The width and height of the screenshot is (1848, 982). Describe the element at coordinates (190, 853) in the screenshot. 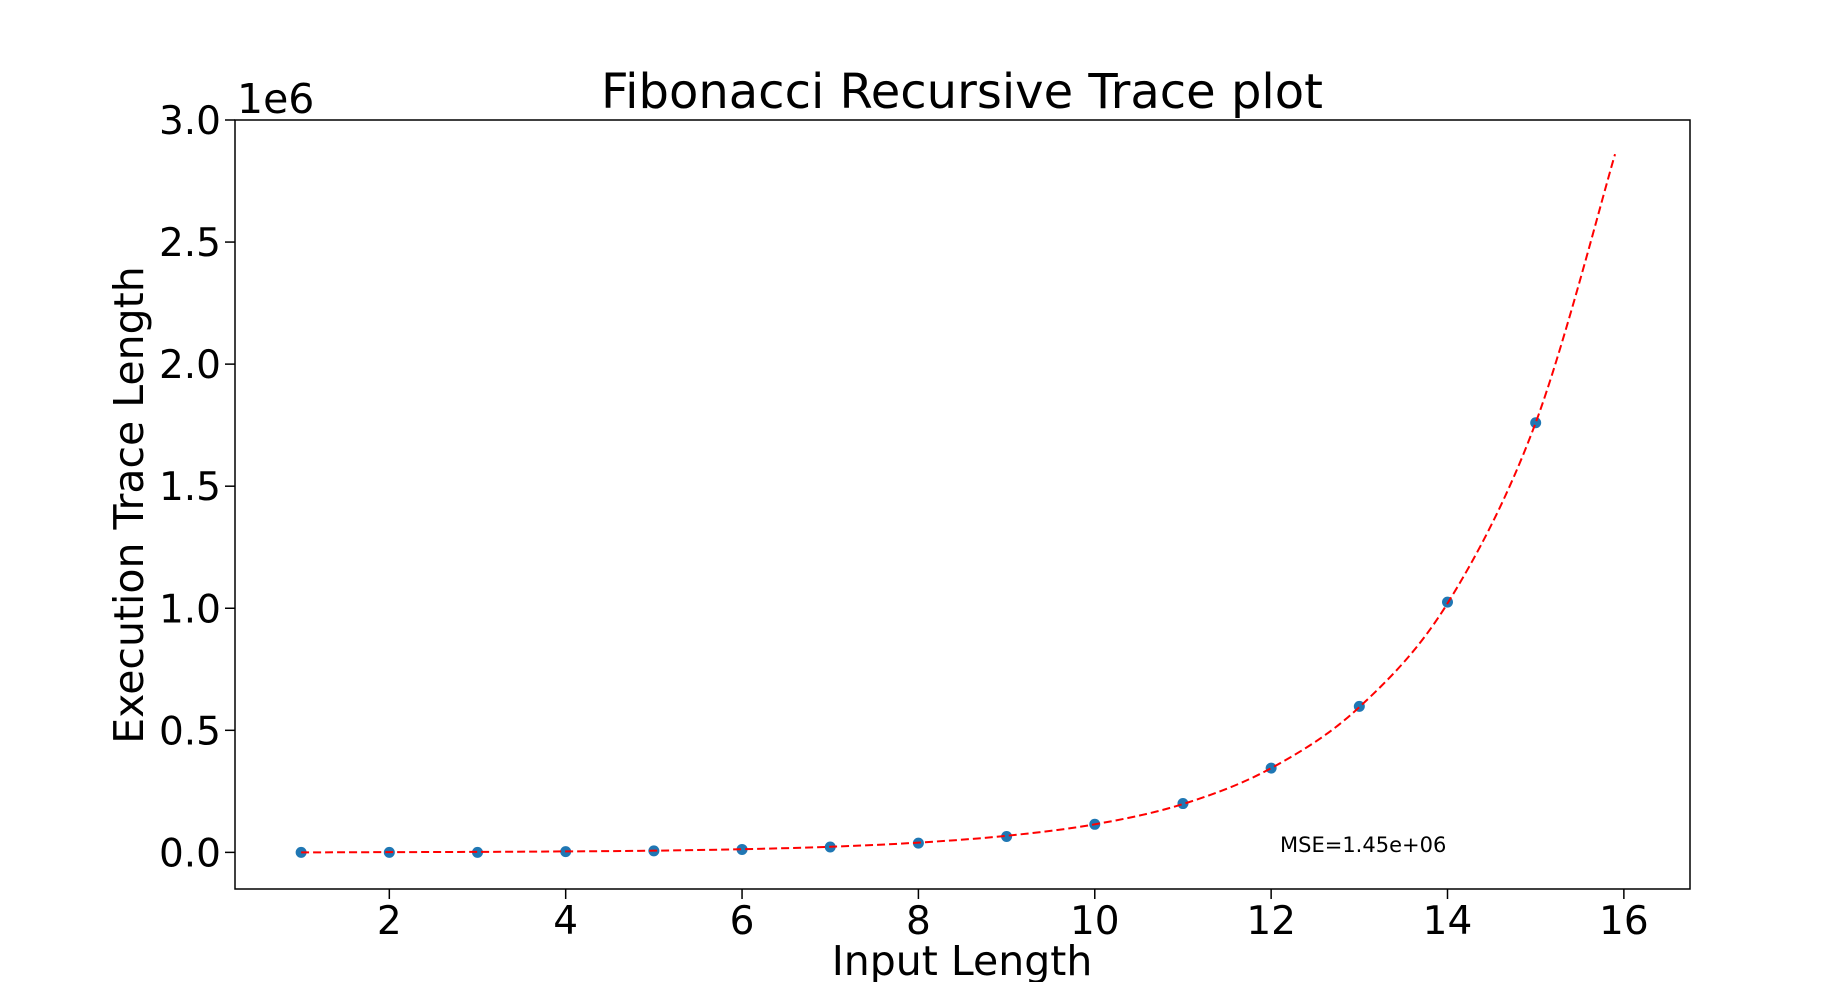

I see `y-tick-label: 0.0` at that location.